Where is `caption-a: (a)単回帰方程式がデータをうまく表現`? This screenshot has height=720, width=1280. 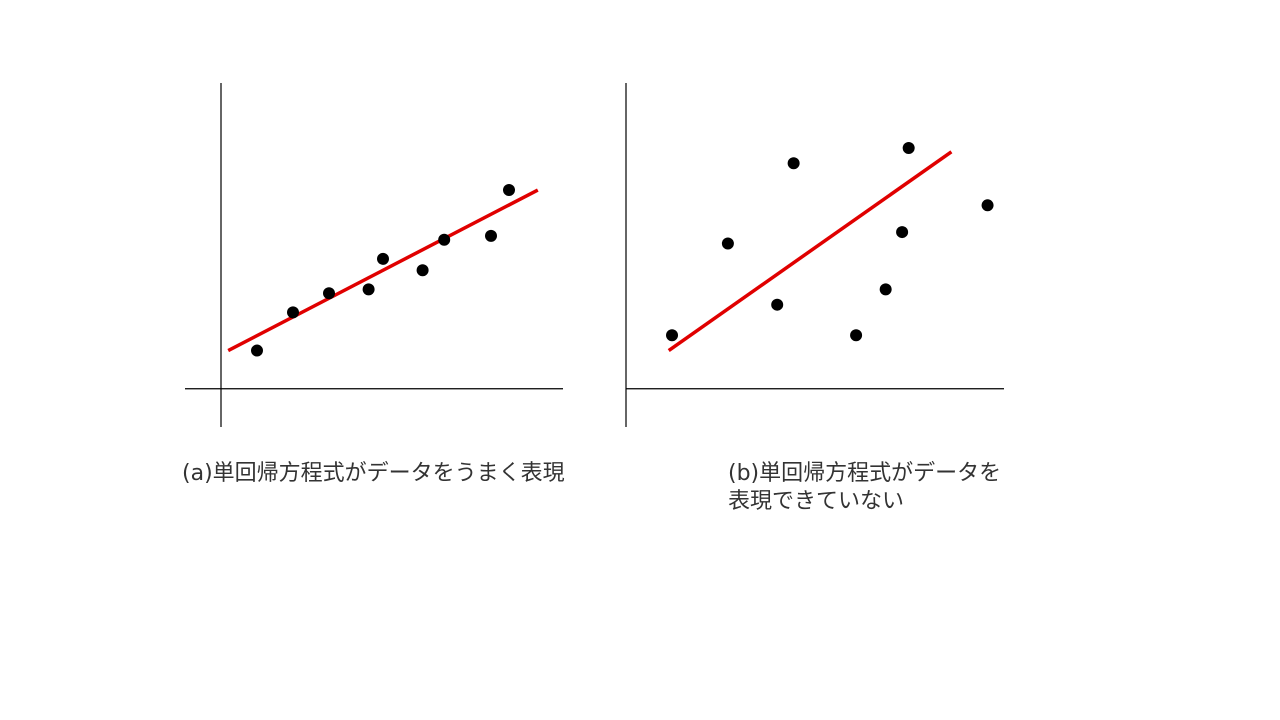
caption-a: (a)単回帰方程式がデータをうまく表現 is located at coordinates (373, 474).